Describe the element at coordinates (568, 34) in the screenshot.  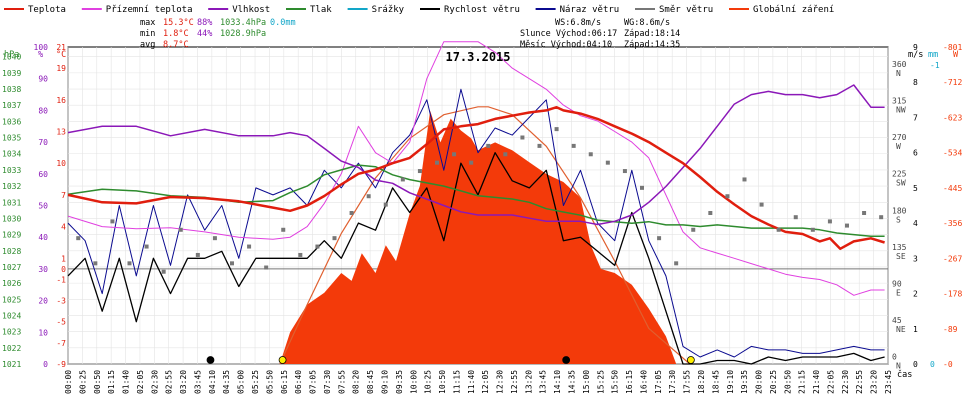
I see `info-sun-rise: Slunce Východ:06:17` at that location.